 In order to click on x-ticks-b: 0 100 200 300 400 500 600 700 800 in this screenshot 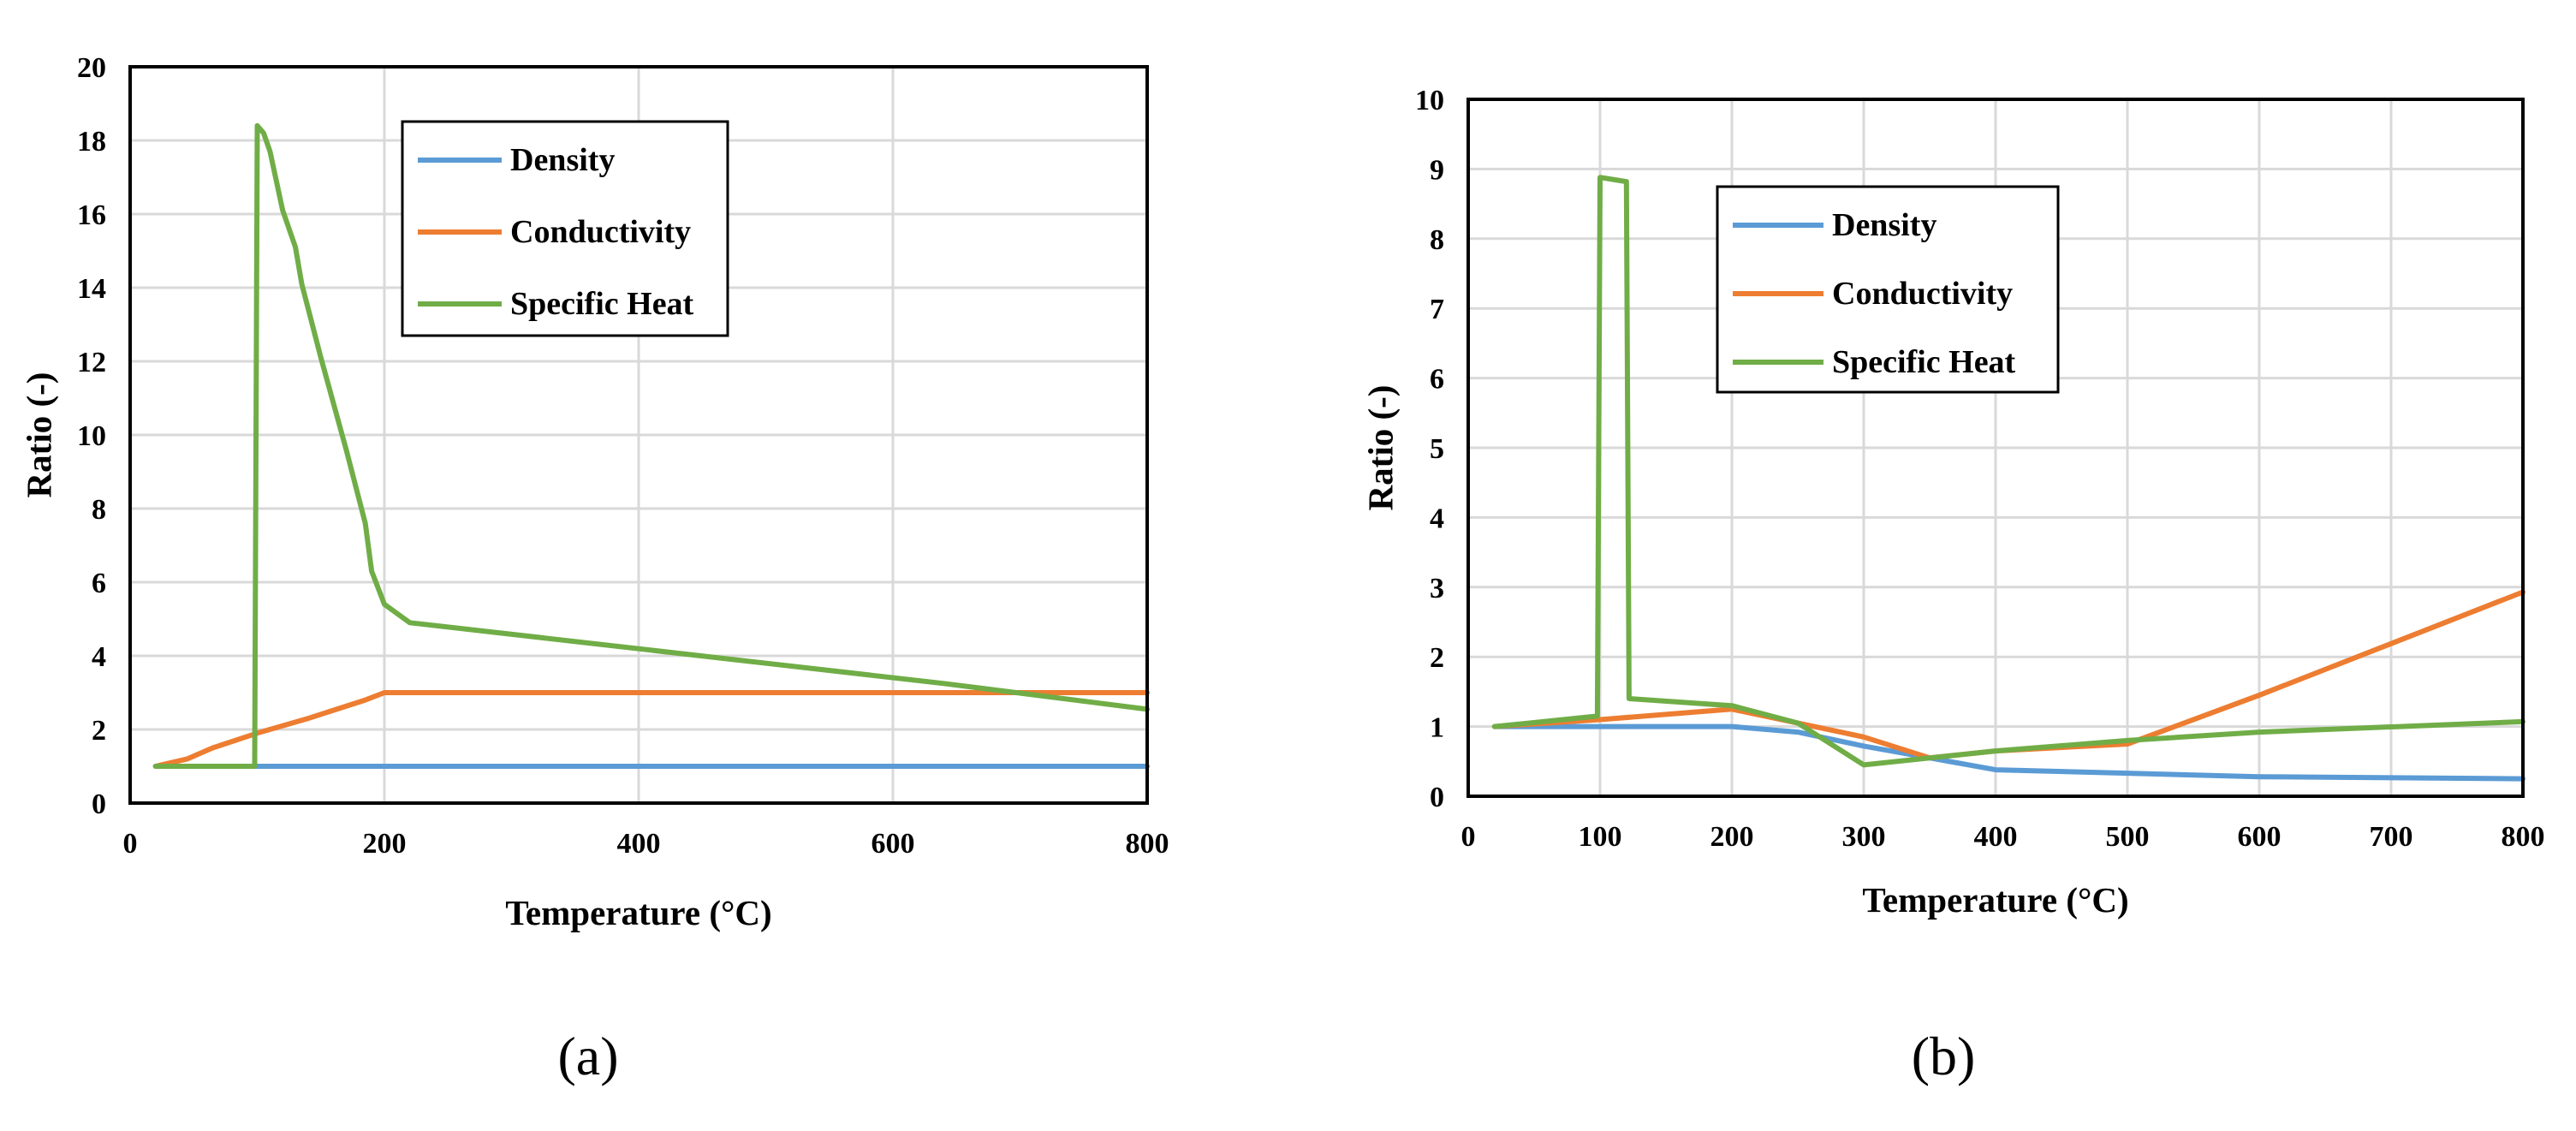, I will do `click(2003, 837)`.